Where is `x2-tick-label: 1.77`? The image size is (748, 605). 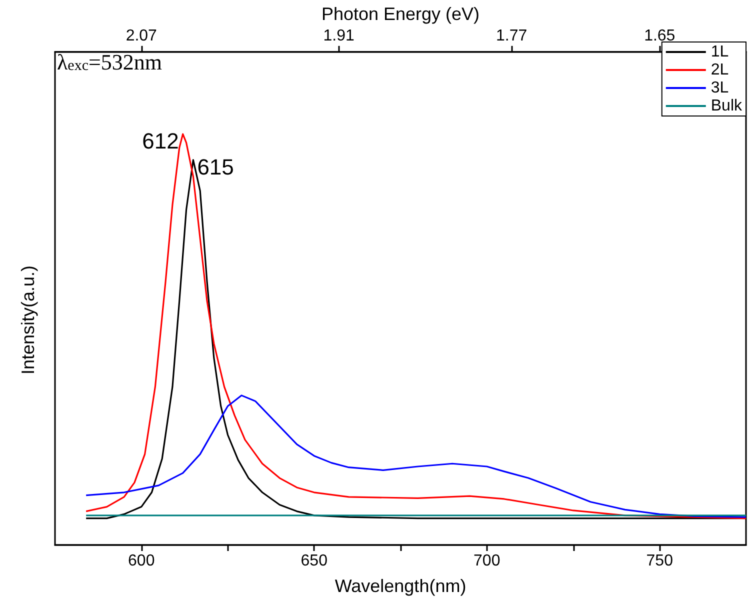 x2-tick-label: 1.77 is located at coordinates (512, 35).